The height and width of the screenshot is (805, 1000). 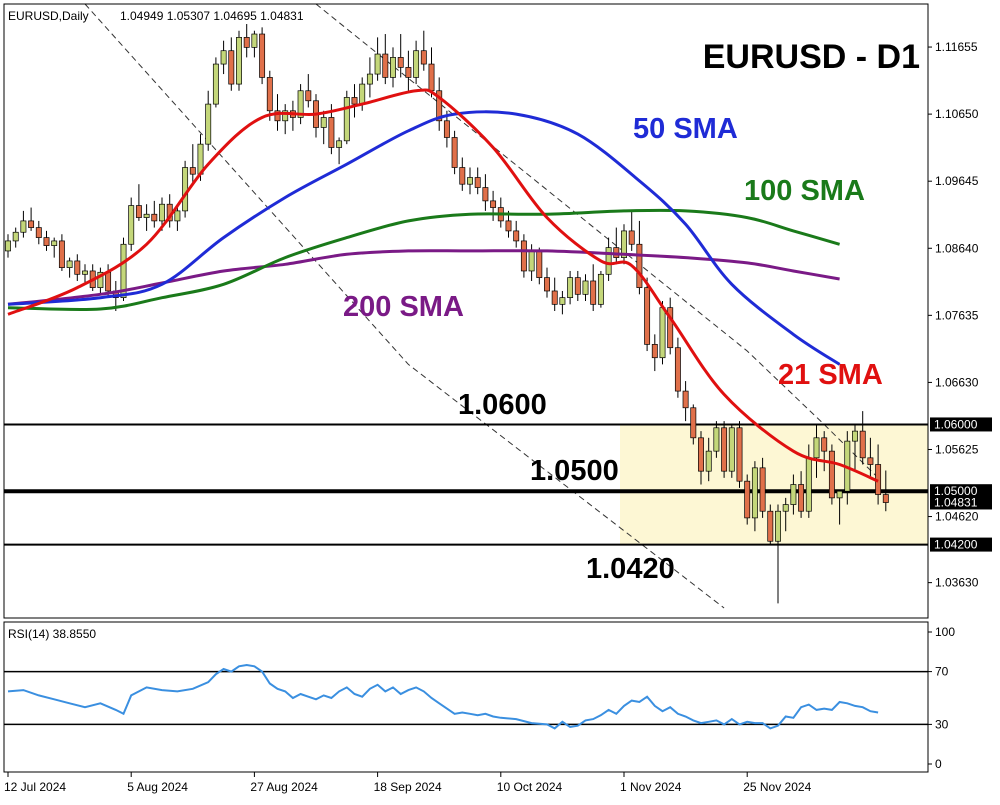 I want to click on price-marker: 1.04200, so click(x=961, y=544).